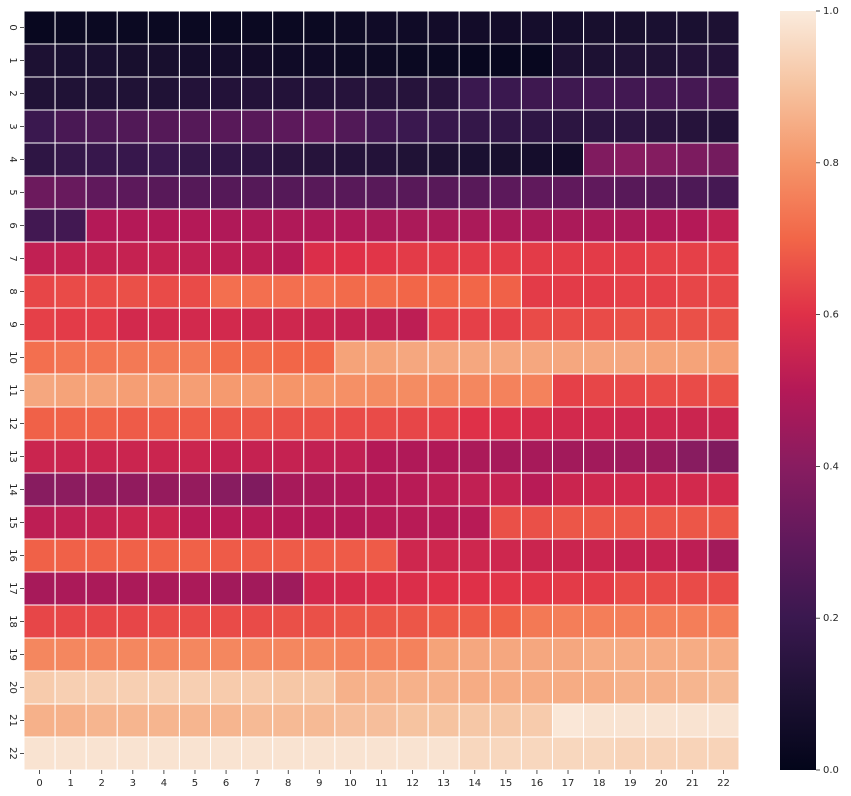 This screenshot has height=796, width=851. I want to click on colorbar-tick-label: 1.0, so click(831, 11).